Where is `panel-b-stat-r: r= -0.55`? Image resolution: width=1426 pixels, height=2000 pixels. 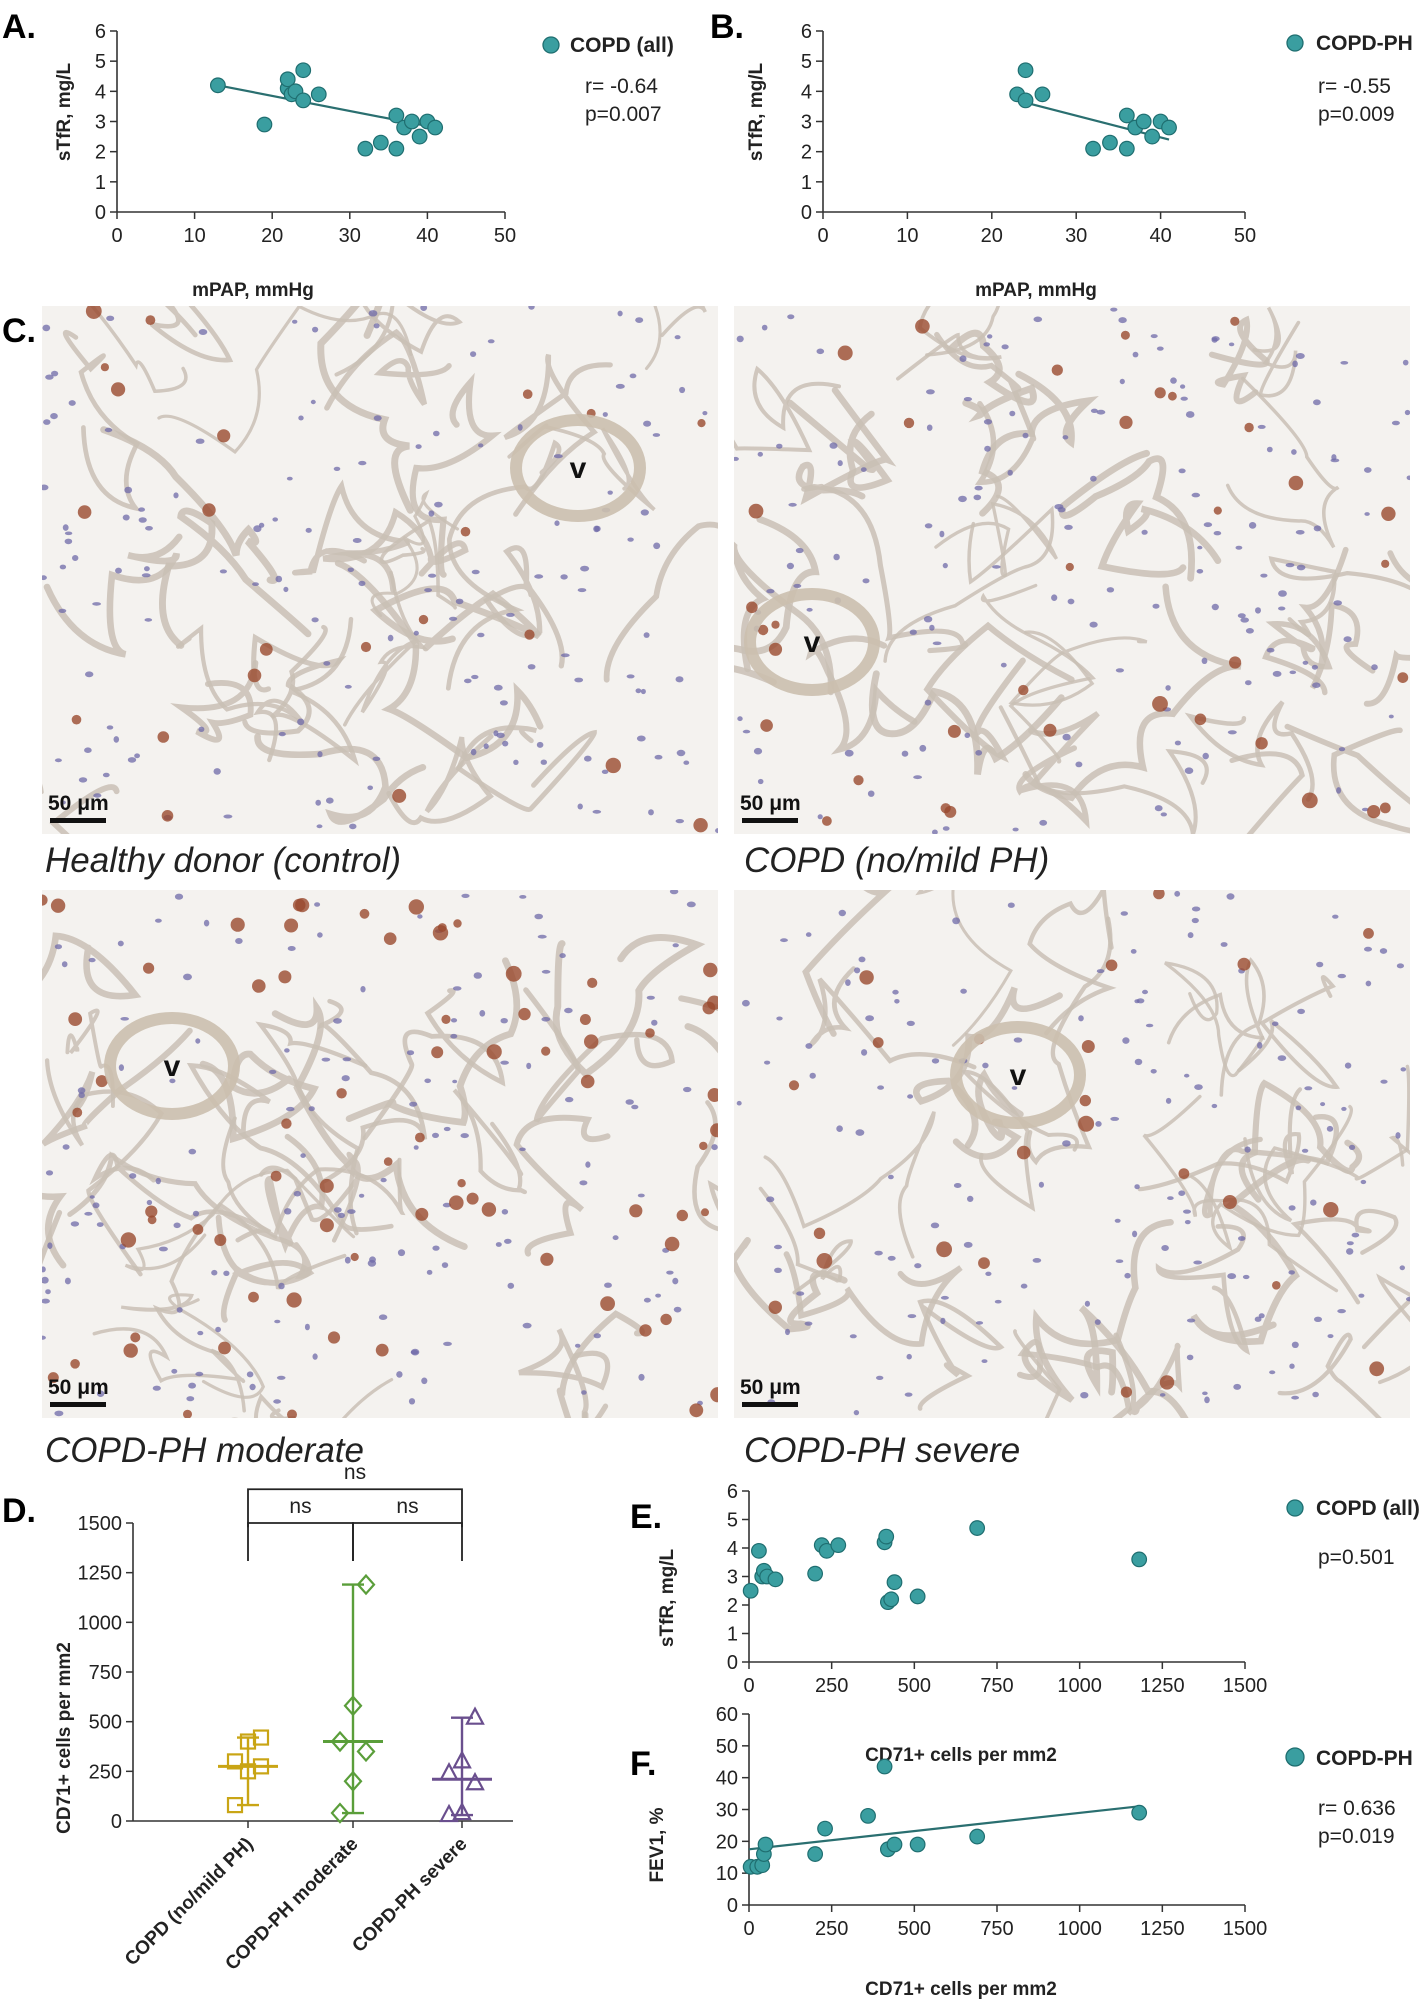
panel-b-stat-r: r= -0.55 is located at coordinates (1354, 86).